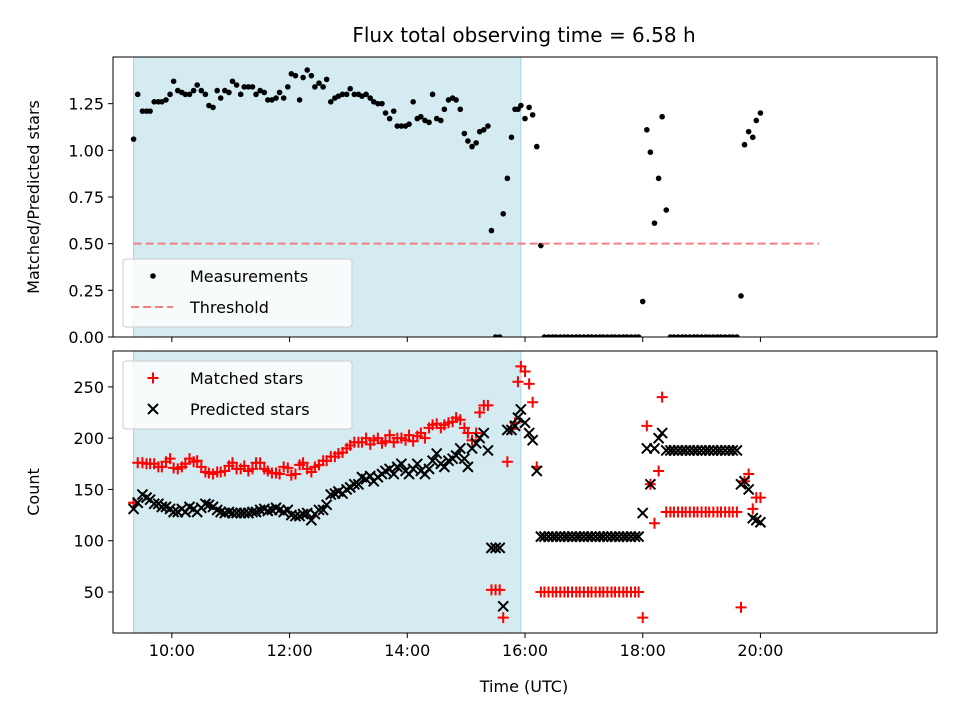  What do you see at coordinates (246, 378) in the screenshot?
I see `legend-label: Matched stars` at bounding box center [246, 378].